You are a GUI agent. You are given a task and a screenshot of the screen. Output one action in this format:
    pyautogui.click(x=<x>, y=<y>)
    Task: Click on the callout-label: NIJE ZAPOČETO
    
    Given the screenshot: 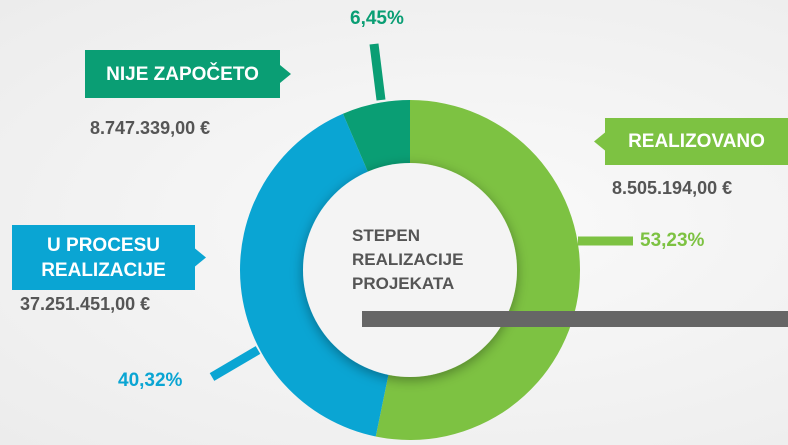 What is the action you would take?
    pyautogui.click(x=182, y=74)
    